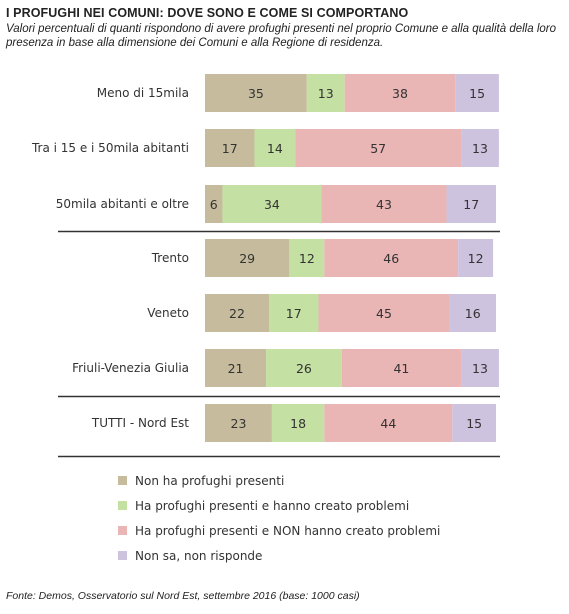 This screenshot has width=569, height=614. I want to click on data-label-ha-non-problemi: 57, so click(378, 148).